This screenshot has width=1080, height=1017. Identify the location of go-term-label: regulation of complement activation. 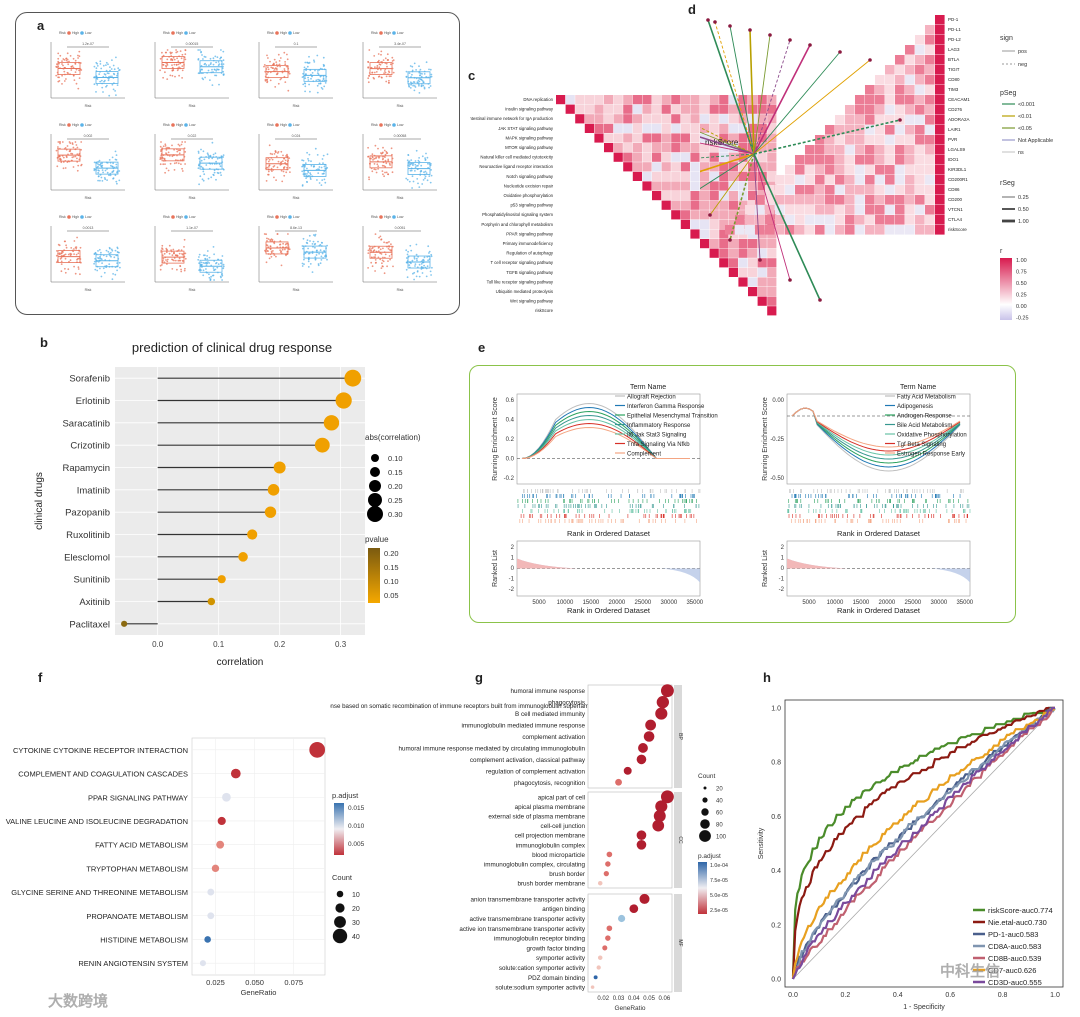
(536, 771).